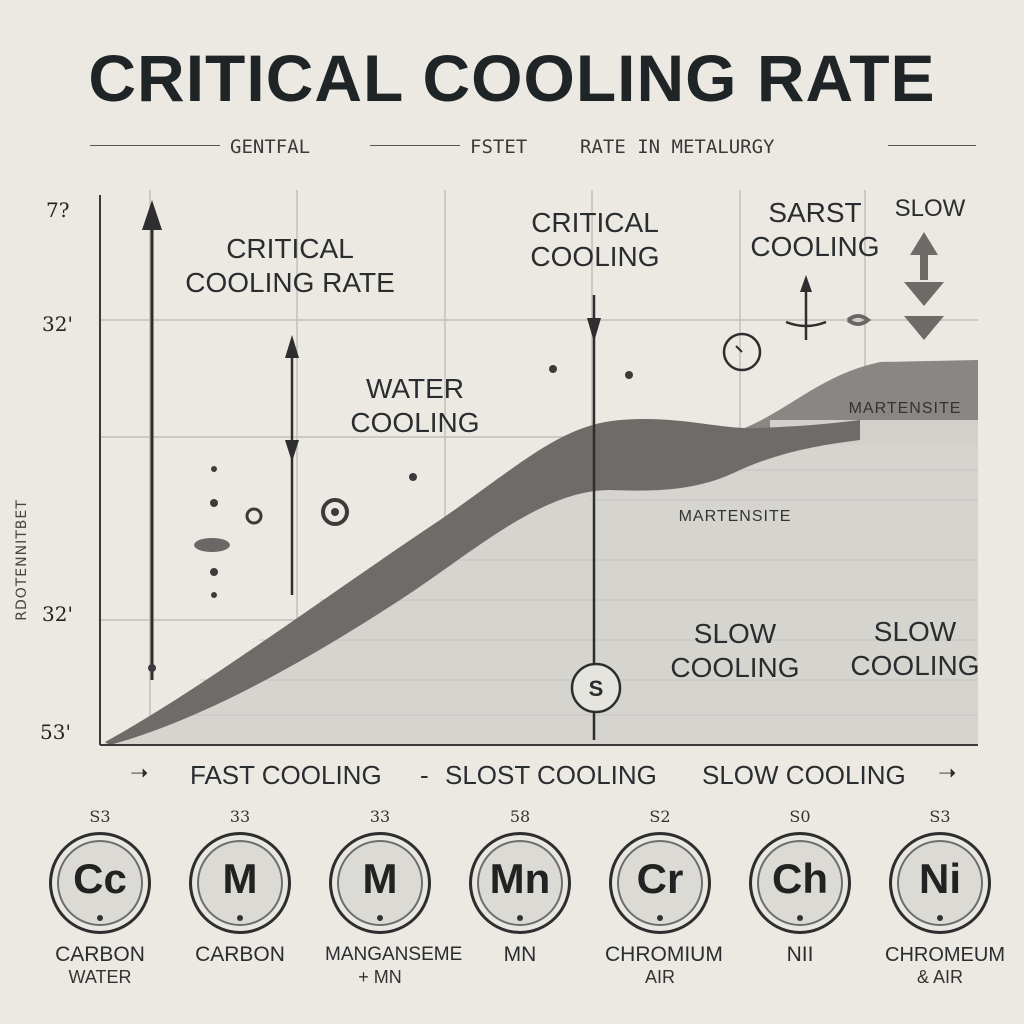 The width and height of the screenshot is (1024, 1024). What do you see at coordinates (551, 775) in the screenshot?
I see `bottom-label-slost: SLOST COOLING` at bounding box center [551, 775].